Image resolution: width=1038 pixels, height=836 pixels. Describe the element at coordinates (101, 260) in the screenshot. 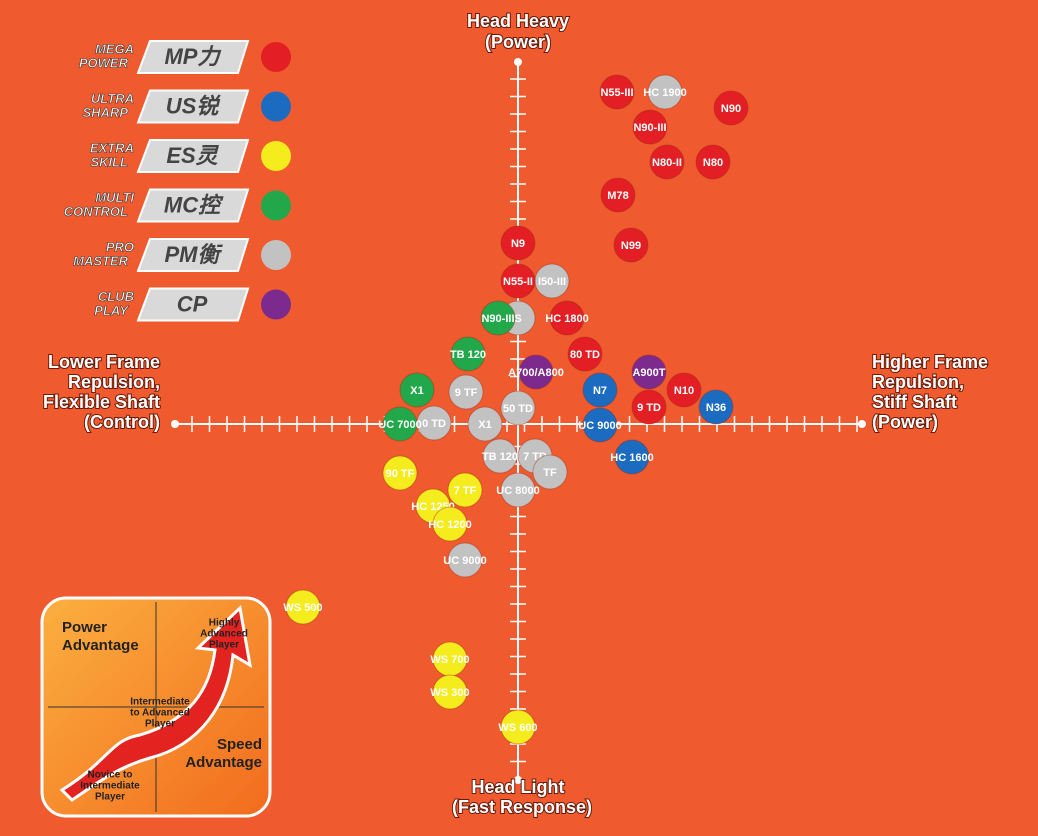

I see `legend-line: MASTER` at that location.